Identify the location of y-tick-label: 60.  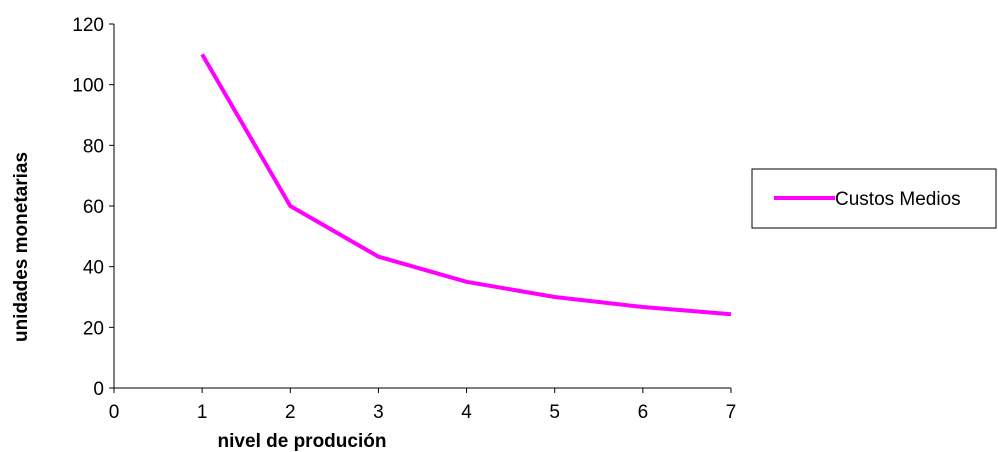
(93, 207).